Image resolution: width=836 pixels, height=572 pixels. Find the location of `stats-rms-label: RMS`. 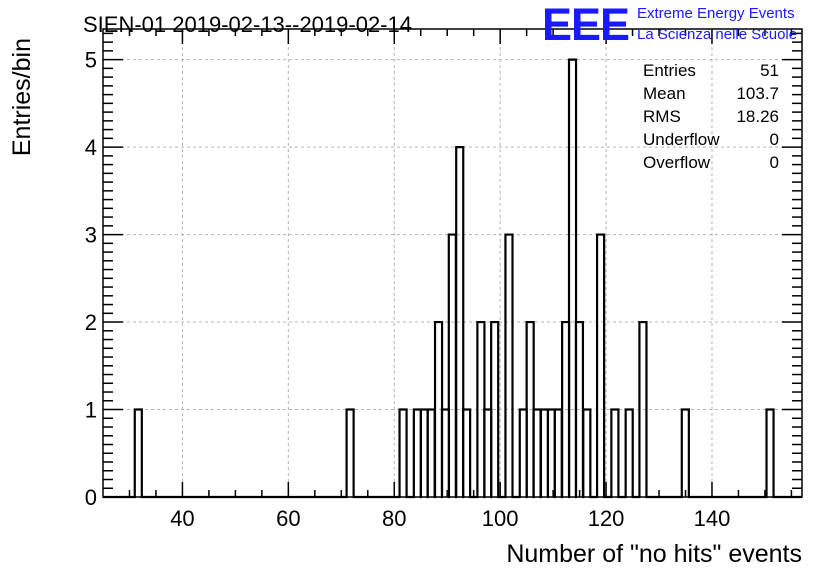

stats-rms-label: RMS is located at coordinates (662, 116).